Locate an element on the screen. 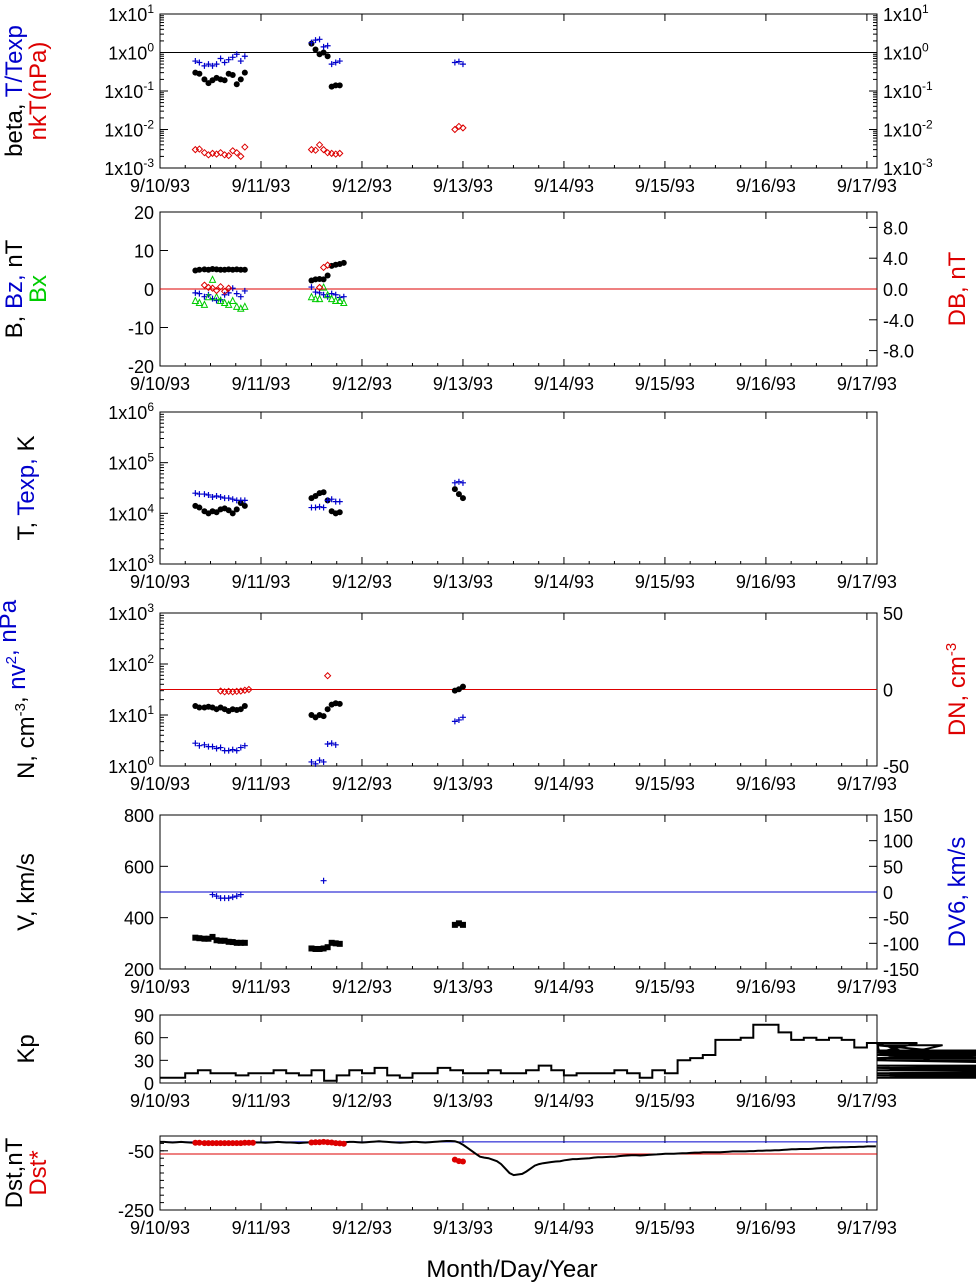 The width and height of the screenshot is (976, 1285). y-axis-label: T, Texp, K is located at coordinates (26, 488).